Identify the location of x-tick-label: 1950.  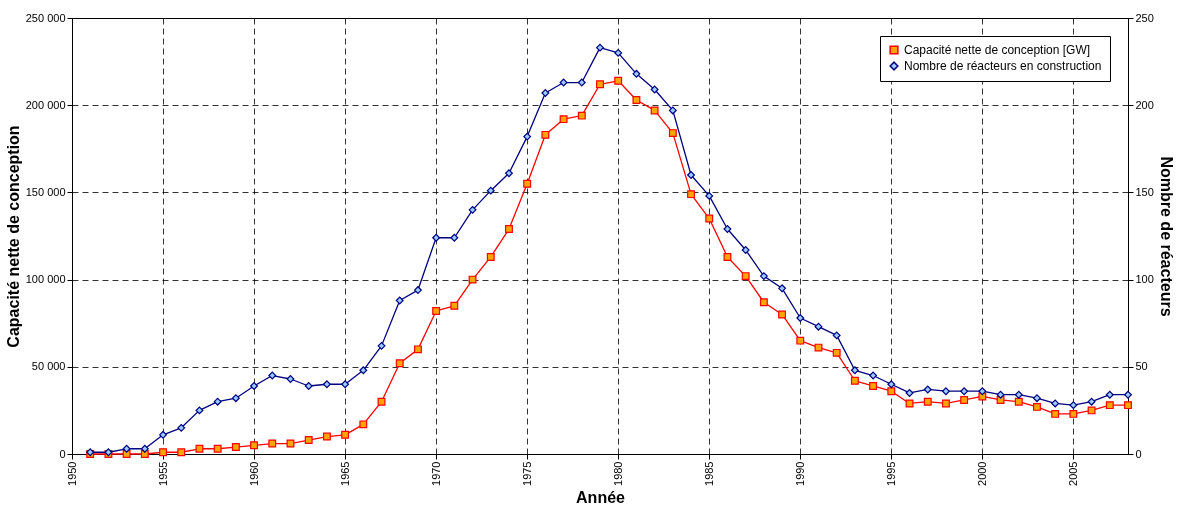
(71, 473).